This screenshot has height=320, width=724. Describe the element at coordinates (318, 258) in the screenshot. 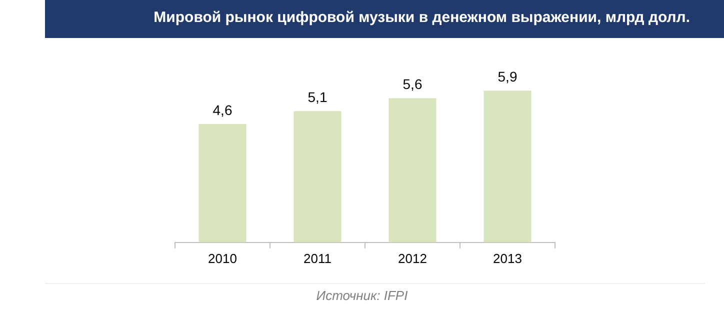

I see `x-tick-label: 2011` at that location.